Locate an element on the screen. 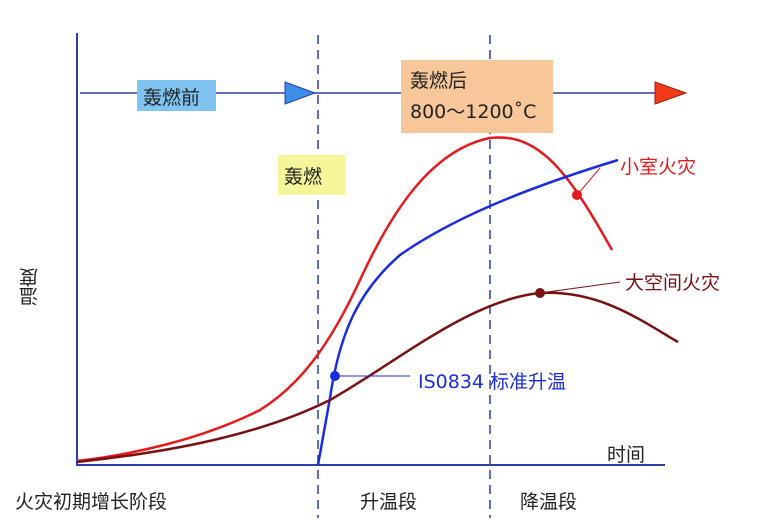 This screenshot has height=526, width=770. timeline-arrow-blue-head is located at coordinates (300, 93).